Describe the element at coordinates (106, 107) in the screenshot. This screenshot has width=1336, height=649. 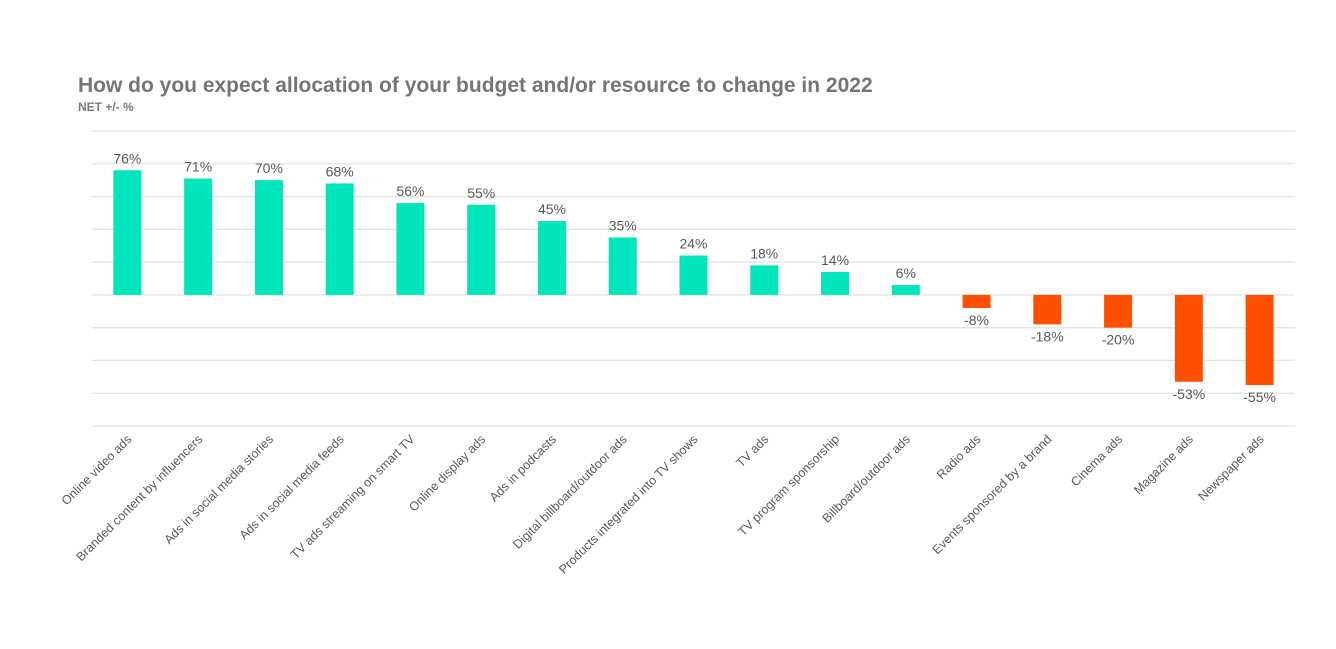
I see `chart-subtitle: NET +/- %` at that location.